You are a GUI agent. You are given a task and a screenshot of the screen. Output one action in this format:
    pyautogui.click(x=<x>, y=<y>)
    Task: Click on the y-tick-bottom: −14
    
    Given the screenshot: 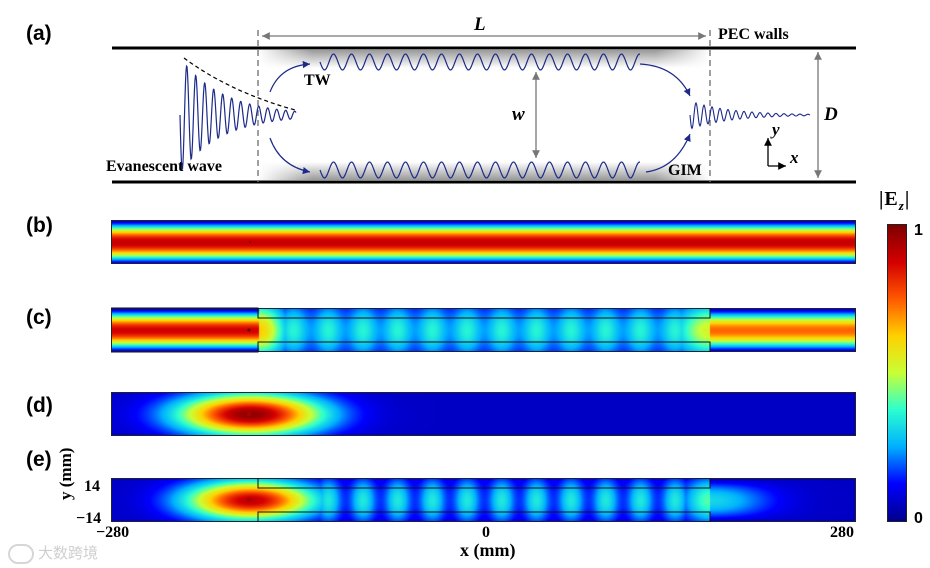 What is the action you would take?
    pyautogui.click(x=89, y=518)
    